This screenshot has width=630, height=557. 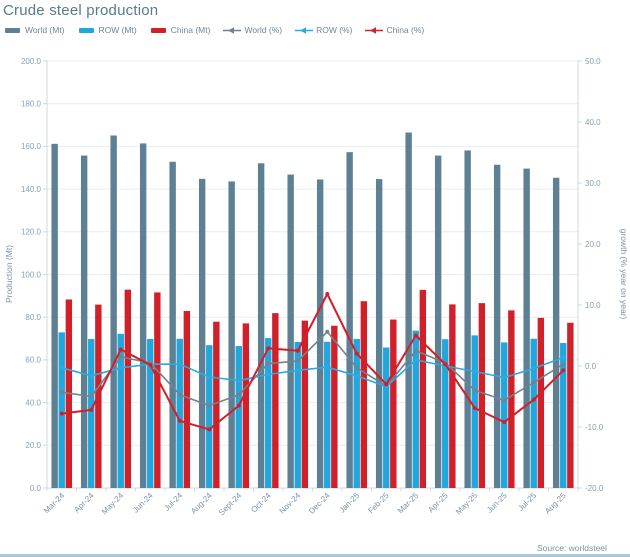 I want to click on legend-item-world: World (%), so click(x=252, y=30).